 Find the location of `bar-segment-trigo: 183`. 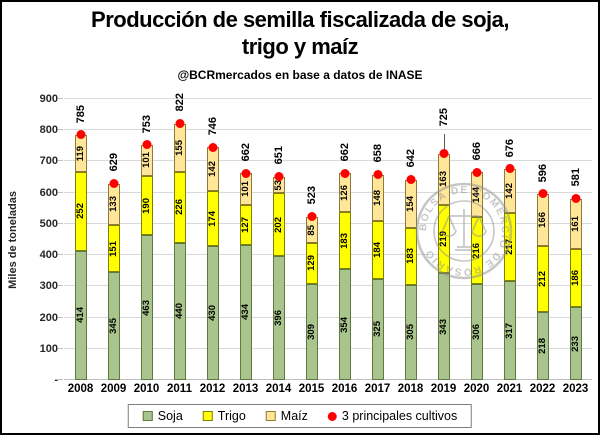

bar-segment-trigo: 183 is located at coordinates (410, 256).